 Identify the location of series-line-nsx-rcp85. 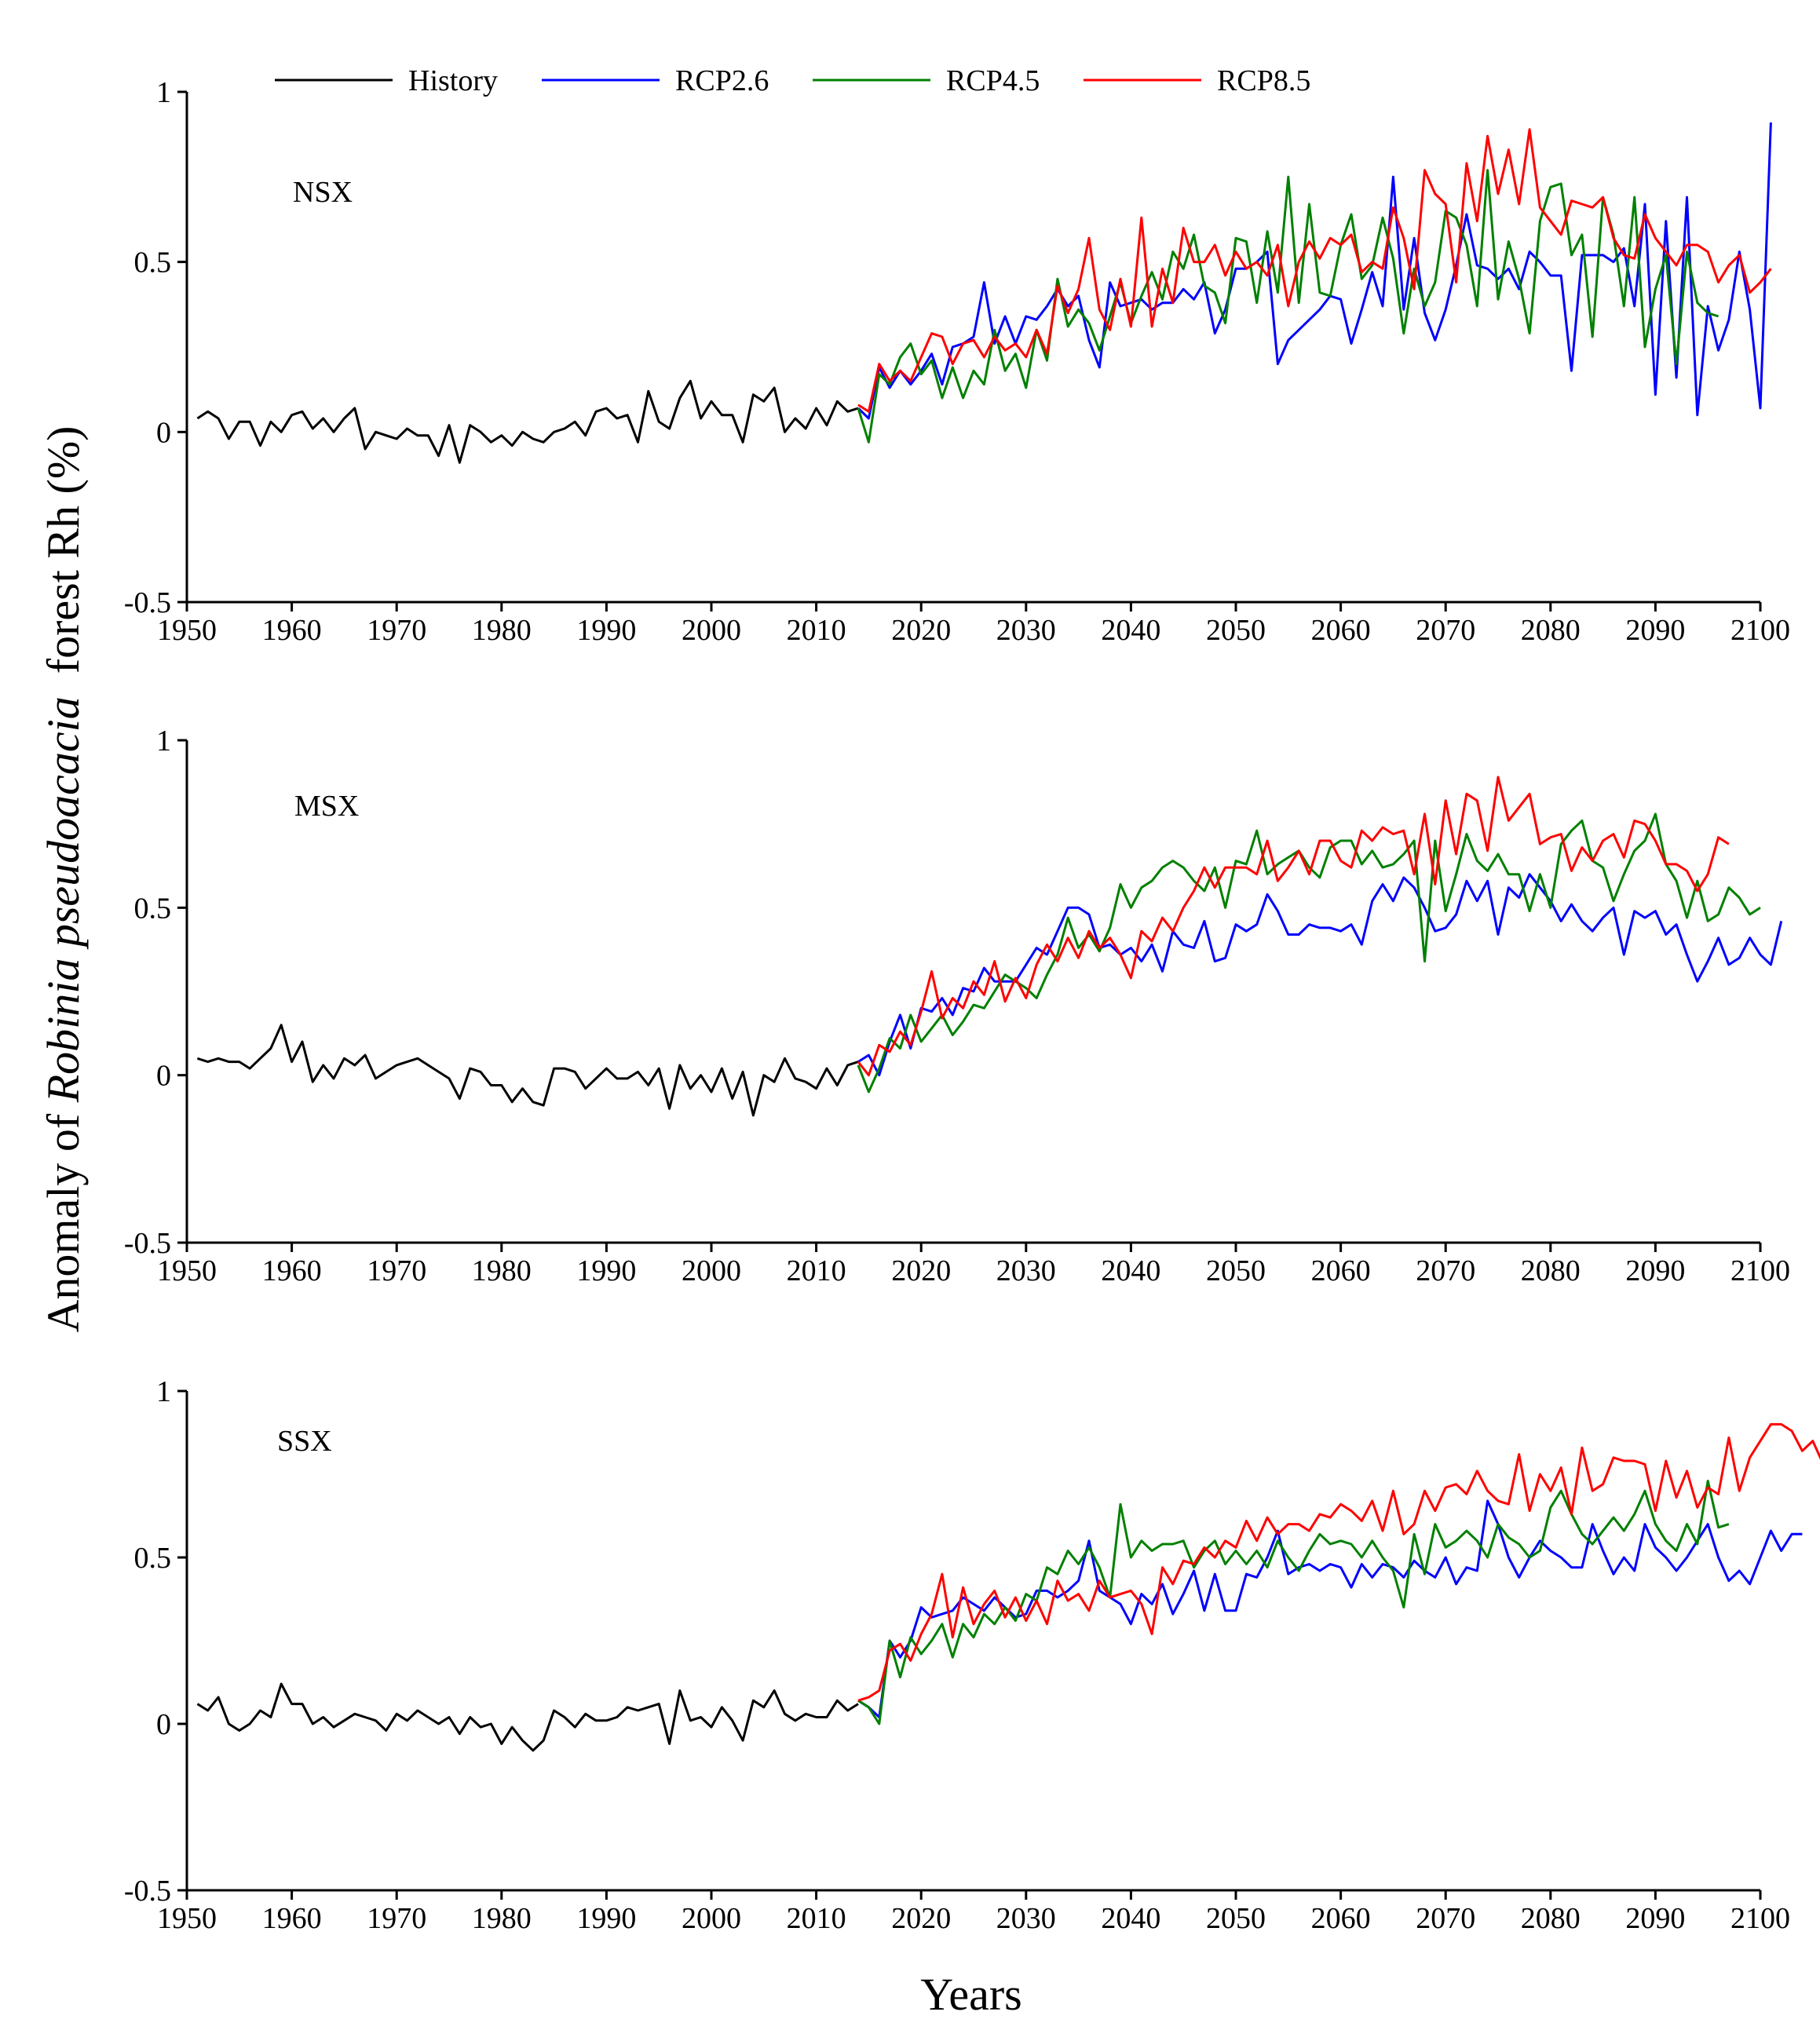
(1314, 270).